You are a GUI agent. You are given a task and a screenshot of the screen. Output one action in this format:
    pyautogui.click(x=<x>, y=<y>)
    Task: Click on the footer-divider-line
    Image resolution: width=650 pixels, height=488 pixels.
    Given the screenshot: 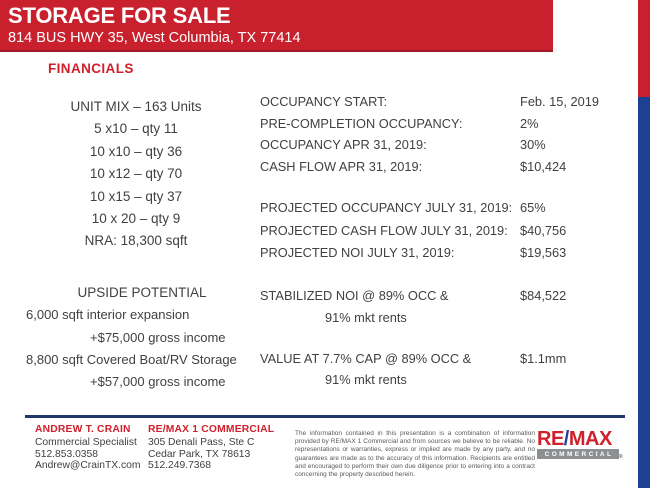 What is the action you would take?
    pyautogui.click(x=325, y=416)
    